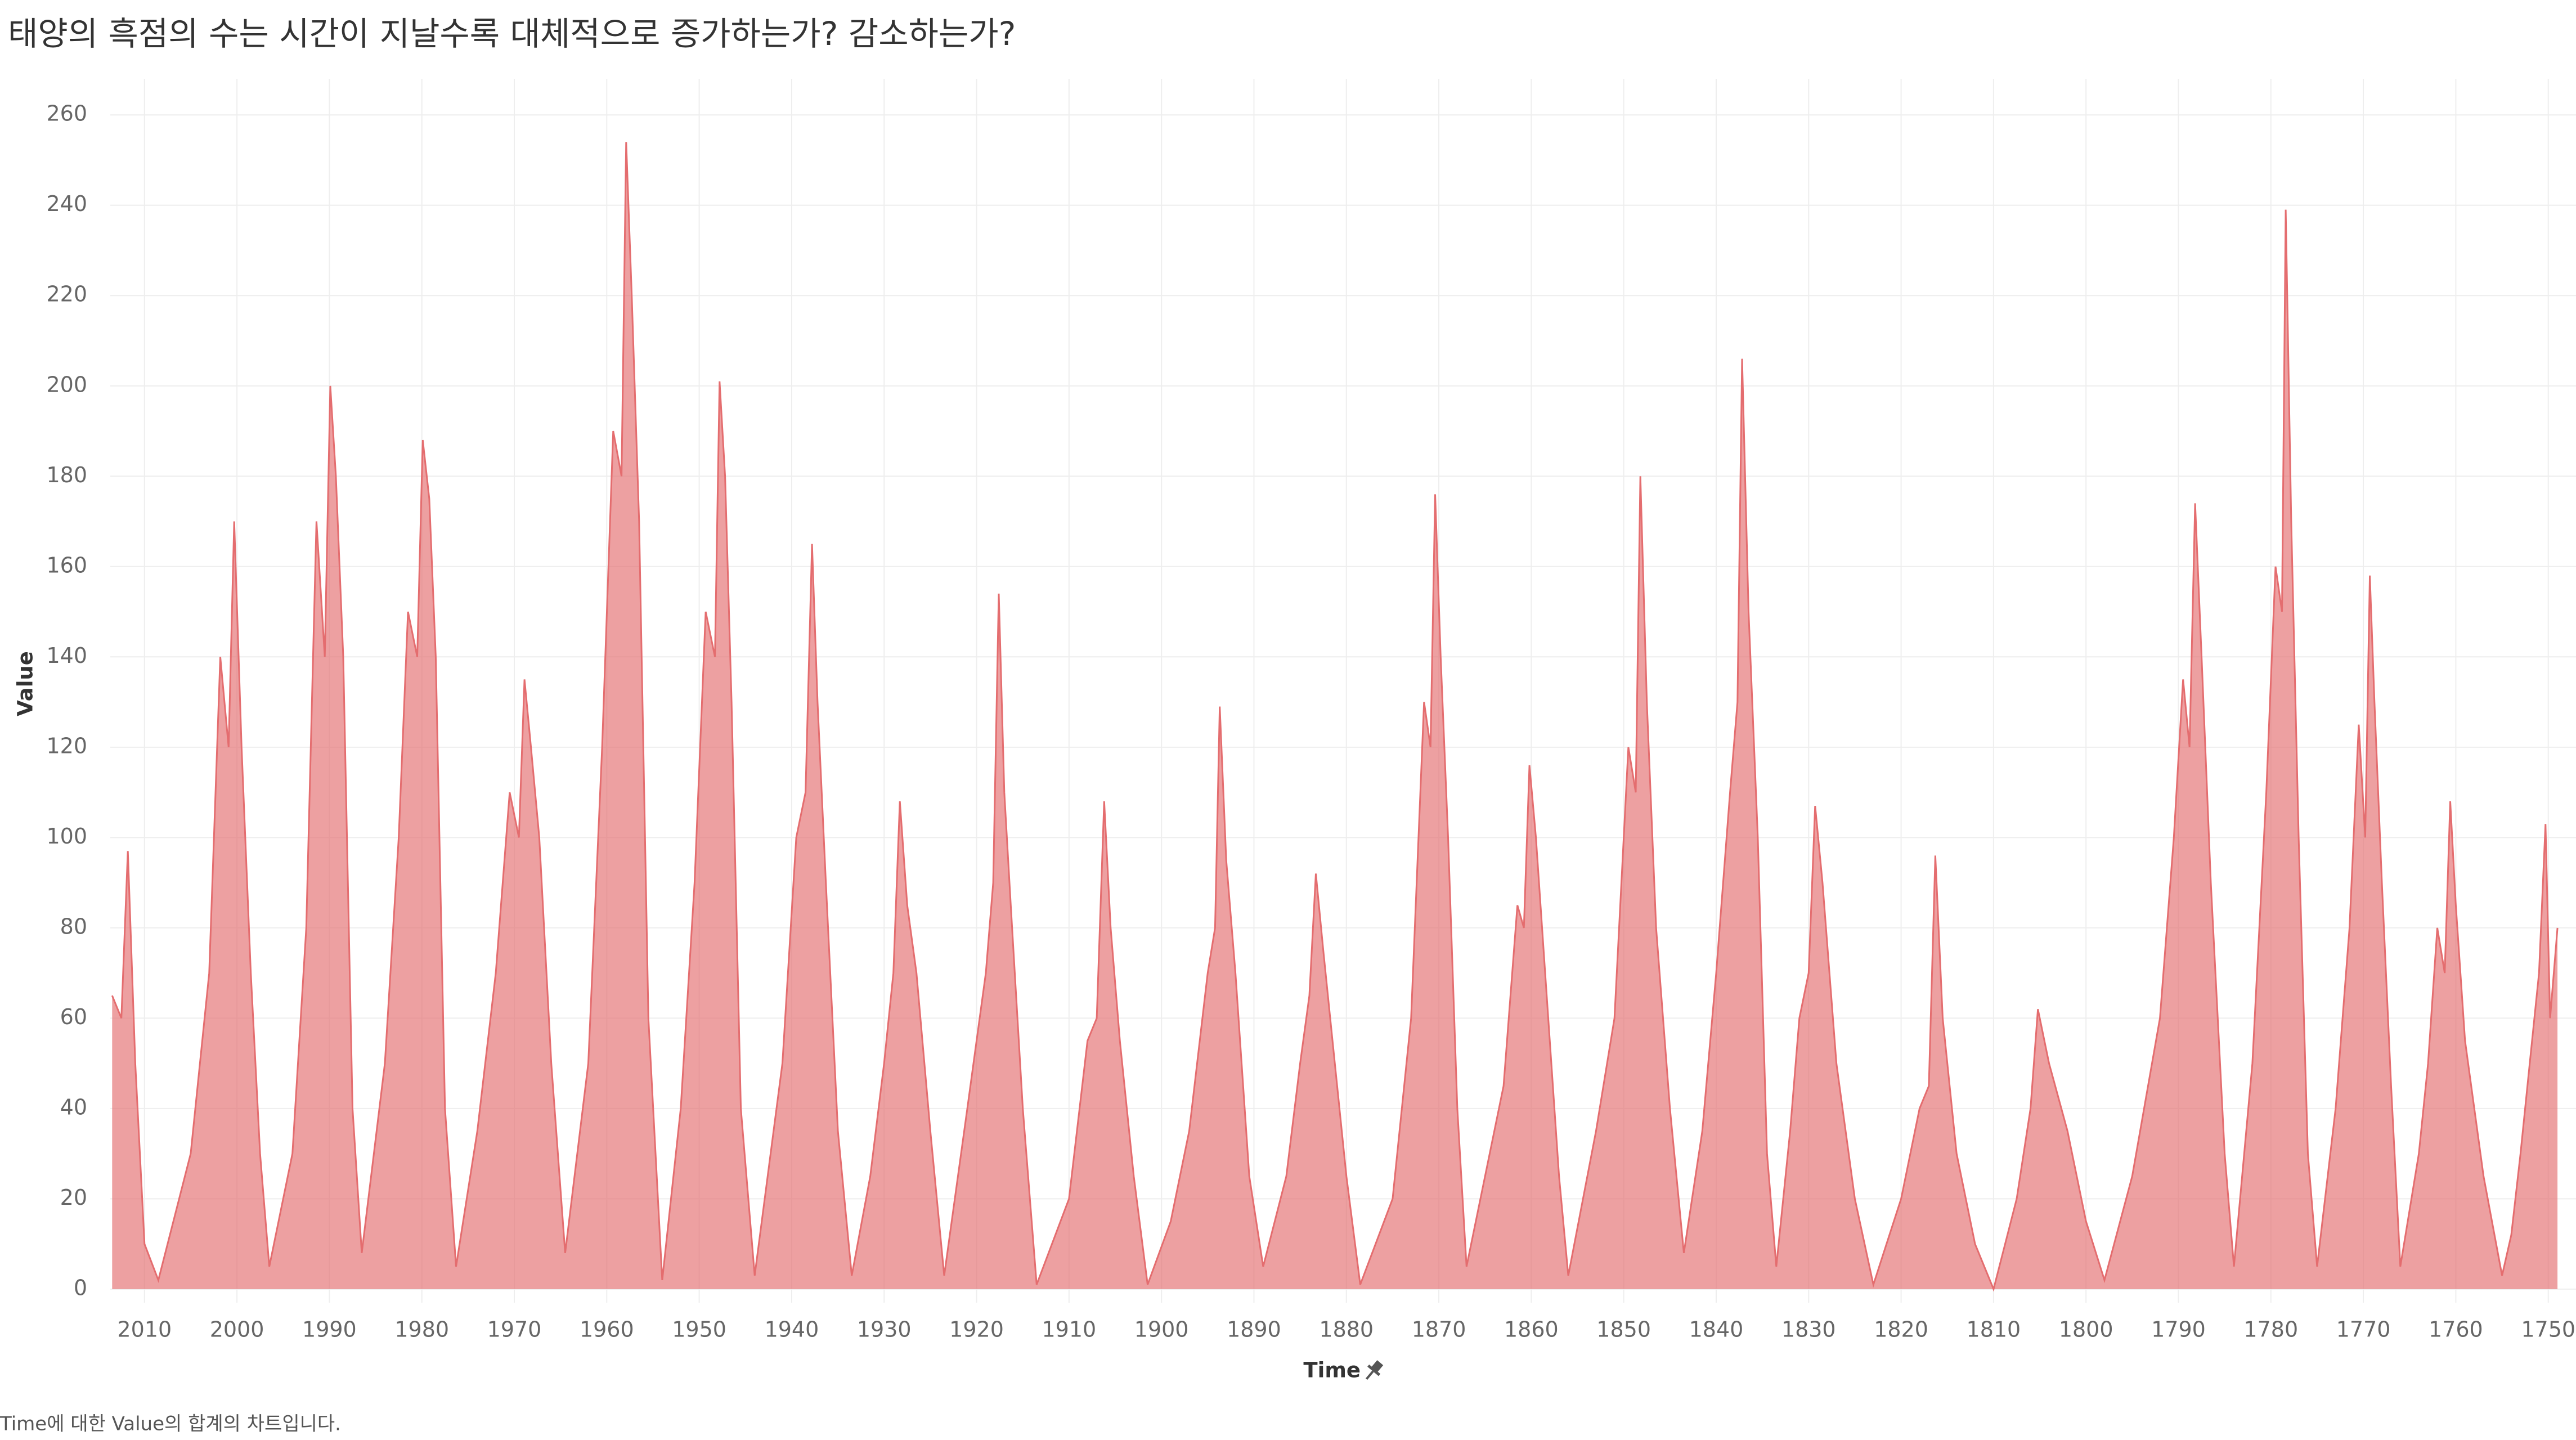 The width and height of the screenshot is (2576, 1440). What do you see at coordinates (1439, 1329) in the screenshot?
I see `x-tick-label: 1870` at bounding box center [1439, 1329].